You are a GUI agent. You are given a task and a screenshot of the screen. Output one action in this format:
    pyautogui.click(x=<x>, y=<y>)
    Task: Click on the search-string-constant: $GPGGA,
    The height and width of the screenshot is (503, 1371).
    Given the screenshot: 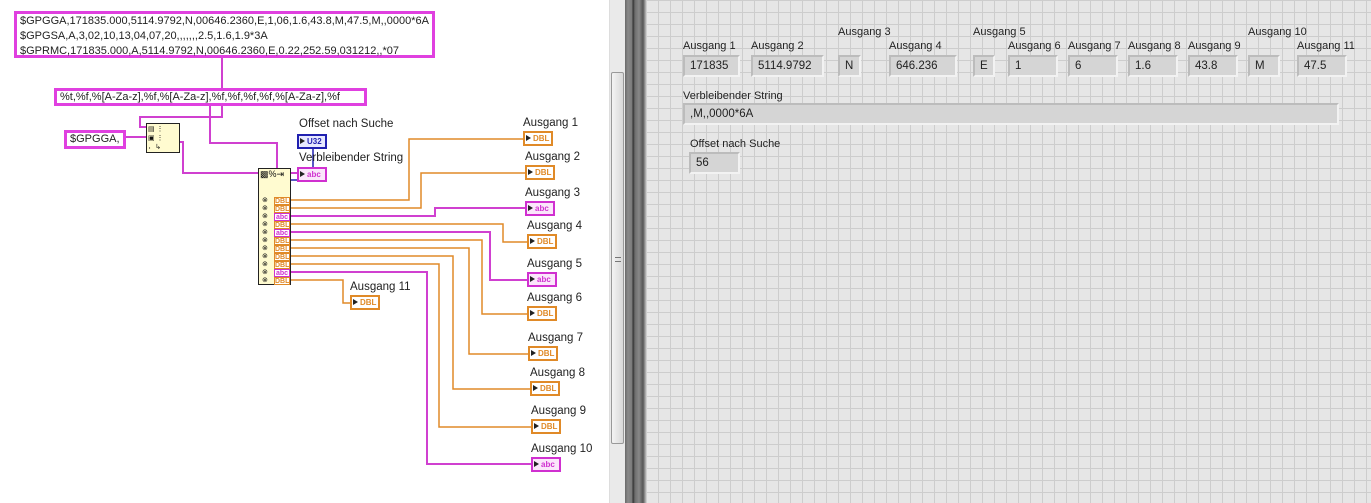 What is the action you would take?
    pyautogui.click(x=95, y=139)
    